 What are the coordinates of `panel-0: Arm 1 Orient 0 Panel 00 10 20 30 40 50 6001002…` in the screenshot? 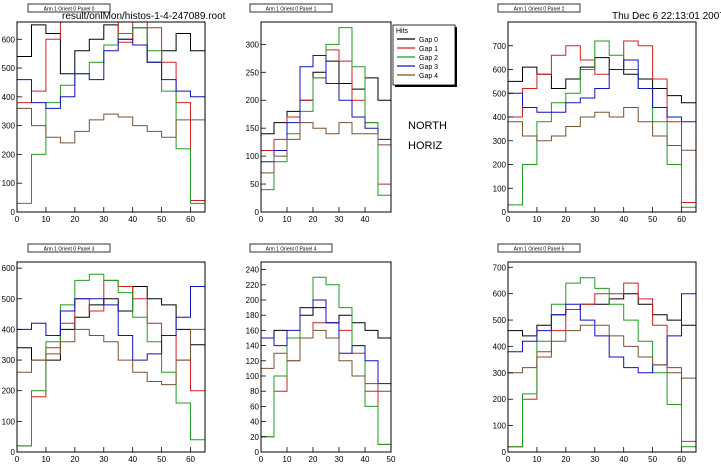 It's located at (104, 113).